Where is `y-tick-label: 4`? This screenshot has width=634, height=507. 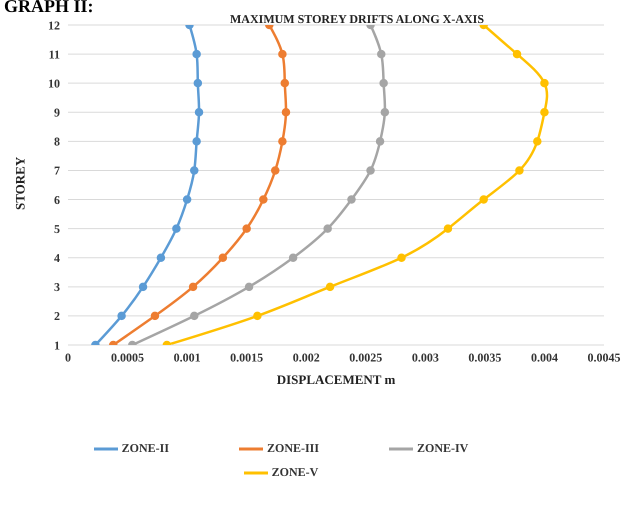 y-tick-label: 4 is located at coordinates (57, 257).